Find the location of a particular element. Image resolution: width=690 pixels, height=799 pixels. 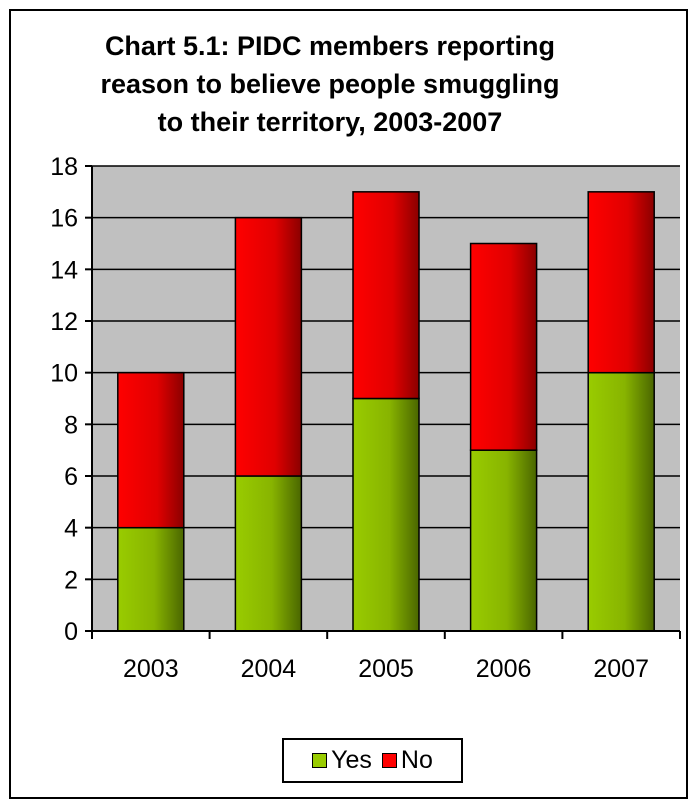

bar-yes-2003 is located at coordinates (151, 579).